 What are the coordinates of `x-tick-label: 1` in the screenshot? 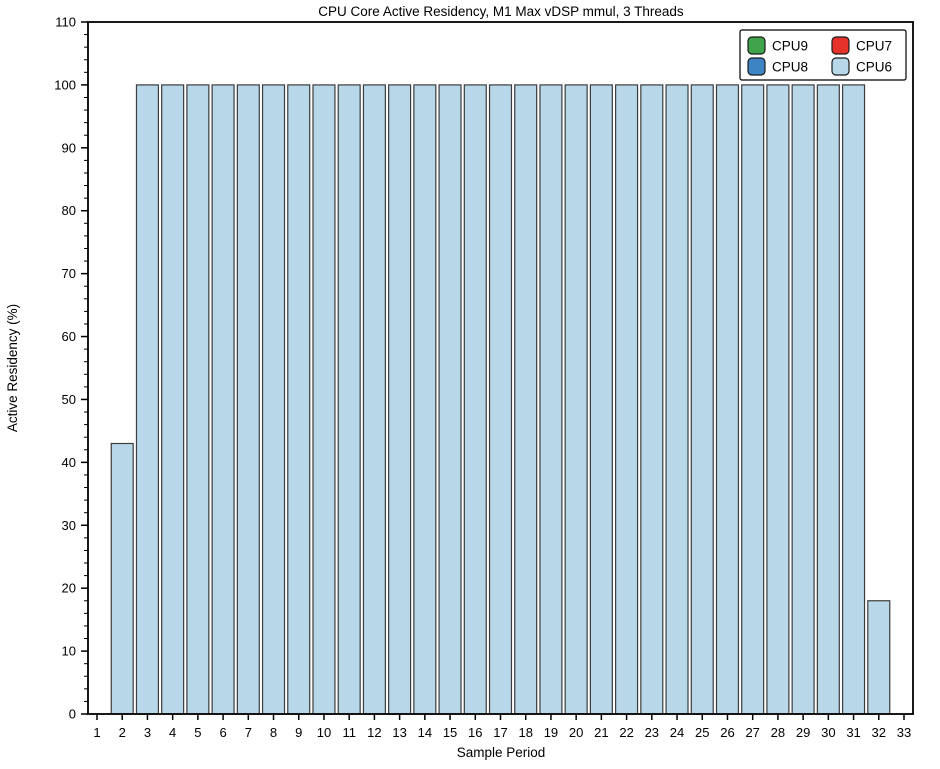 It's located at (96, 732).